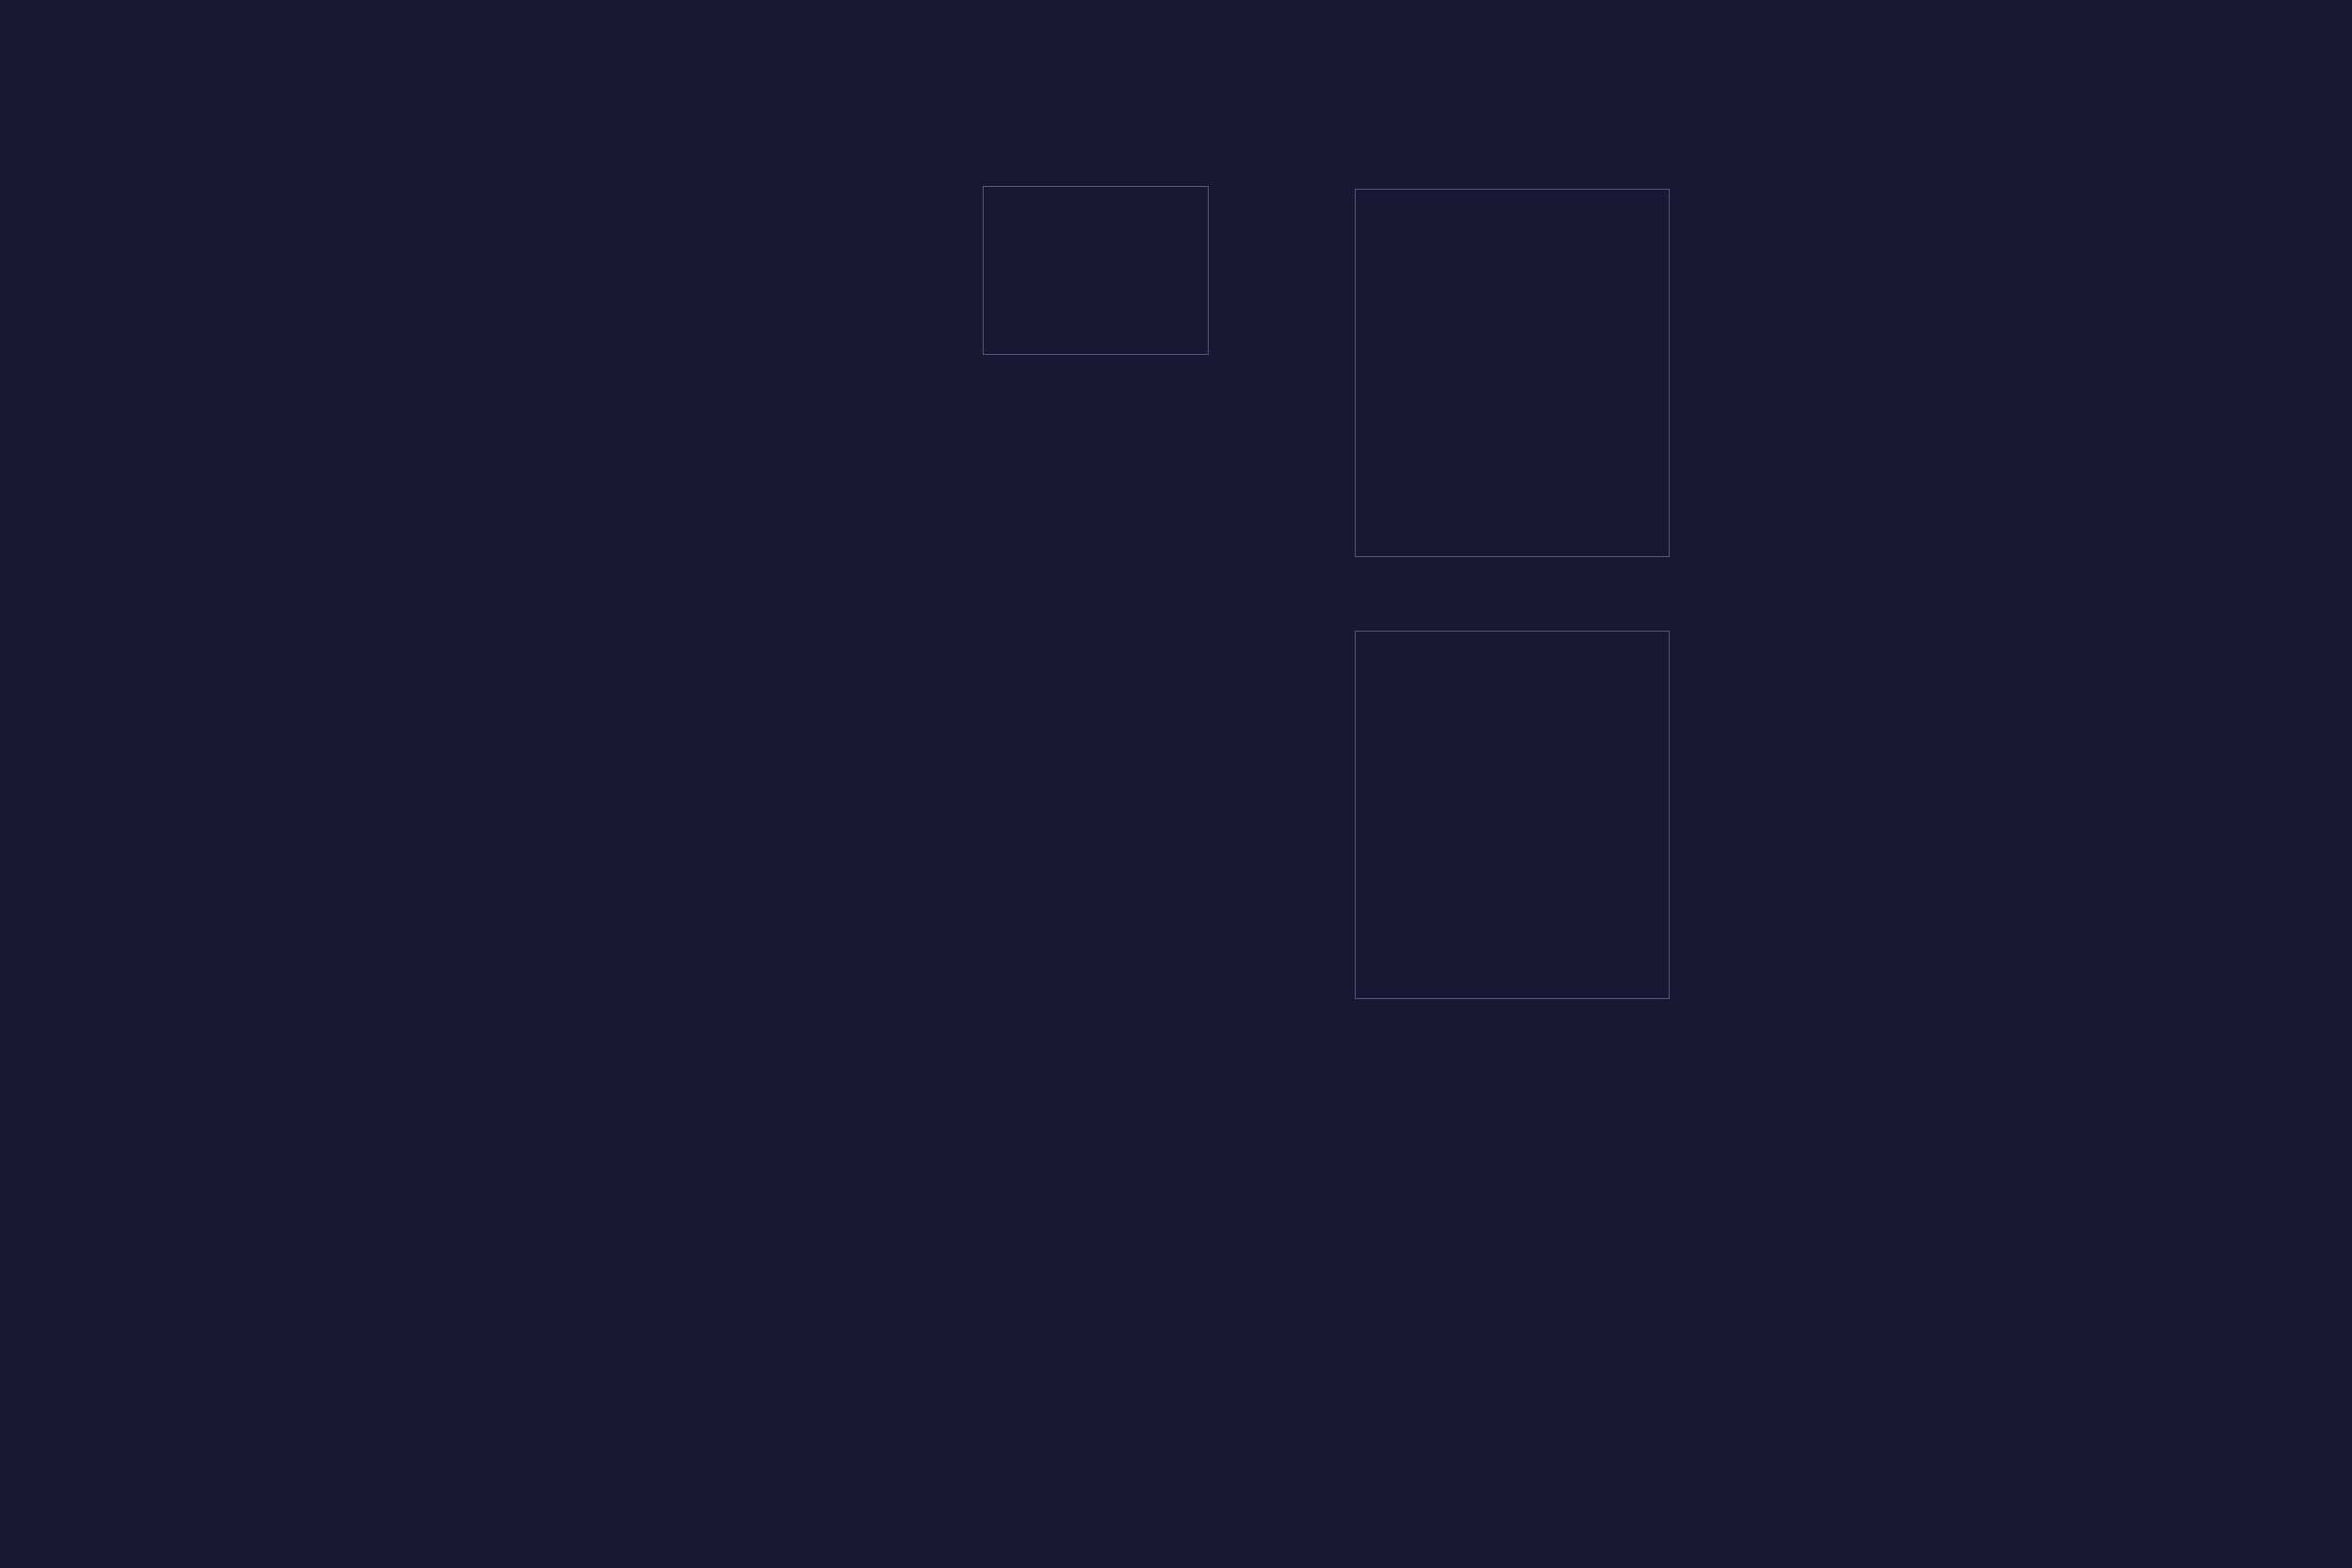 This screenshot has height=1568, width=2352. What do you see at coordinates (1512, 373) in the screenshot?
I see `leaving-chart-panel` at bounding box center [1512, 373].